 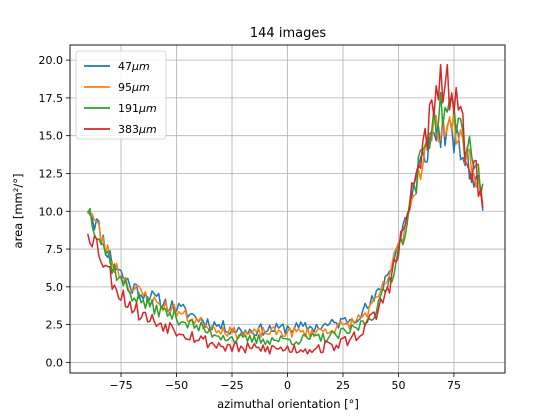 I want to click on x-axis-label: azimuthal orientation [°], so click(x=288, y=404).